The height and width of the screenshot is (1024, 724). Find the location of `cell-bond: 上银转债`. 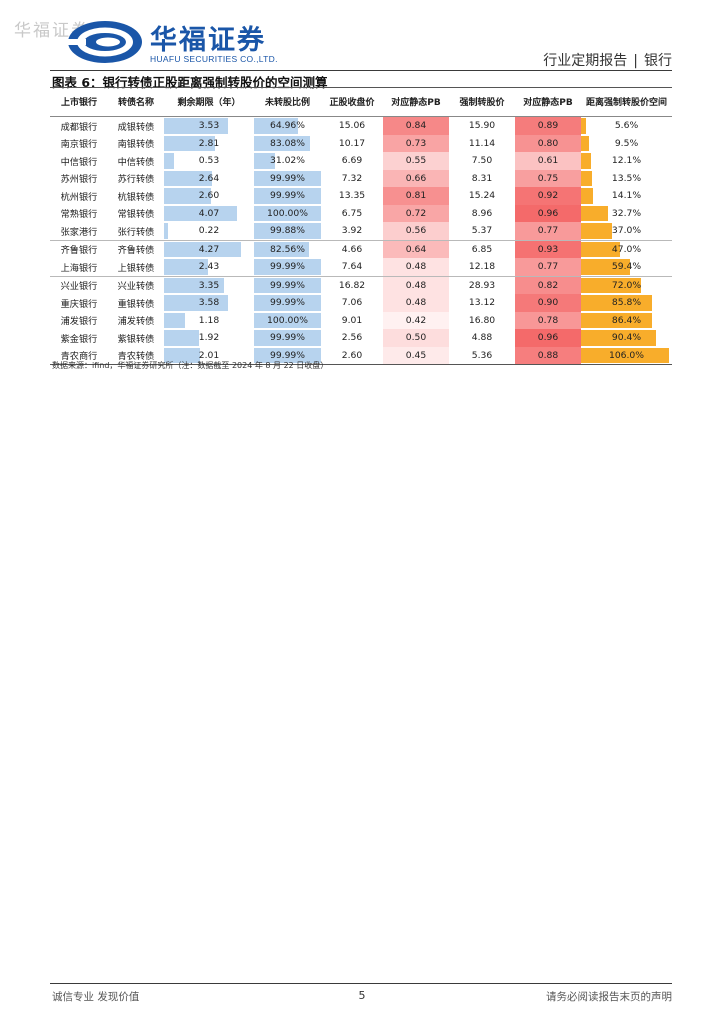

cell-bond: 上银转债 is located at coordinates (136, 268).